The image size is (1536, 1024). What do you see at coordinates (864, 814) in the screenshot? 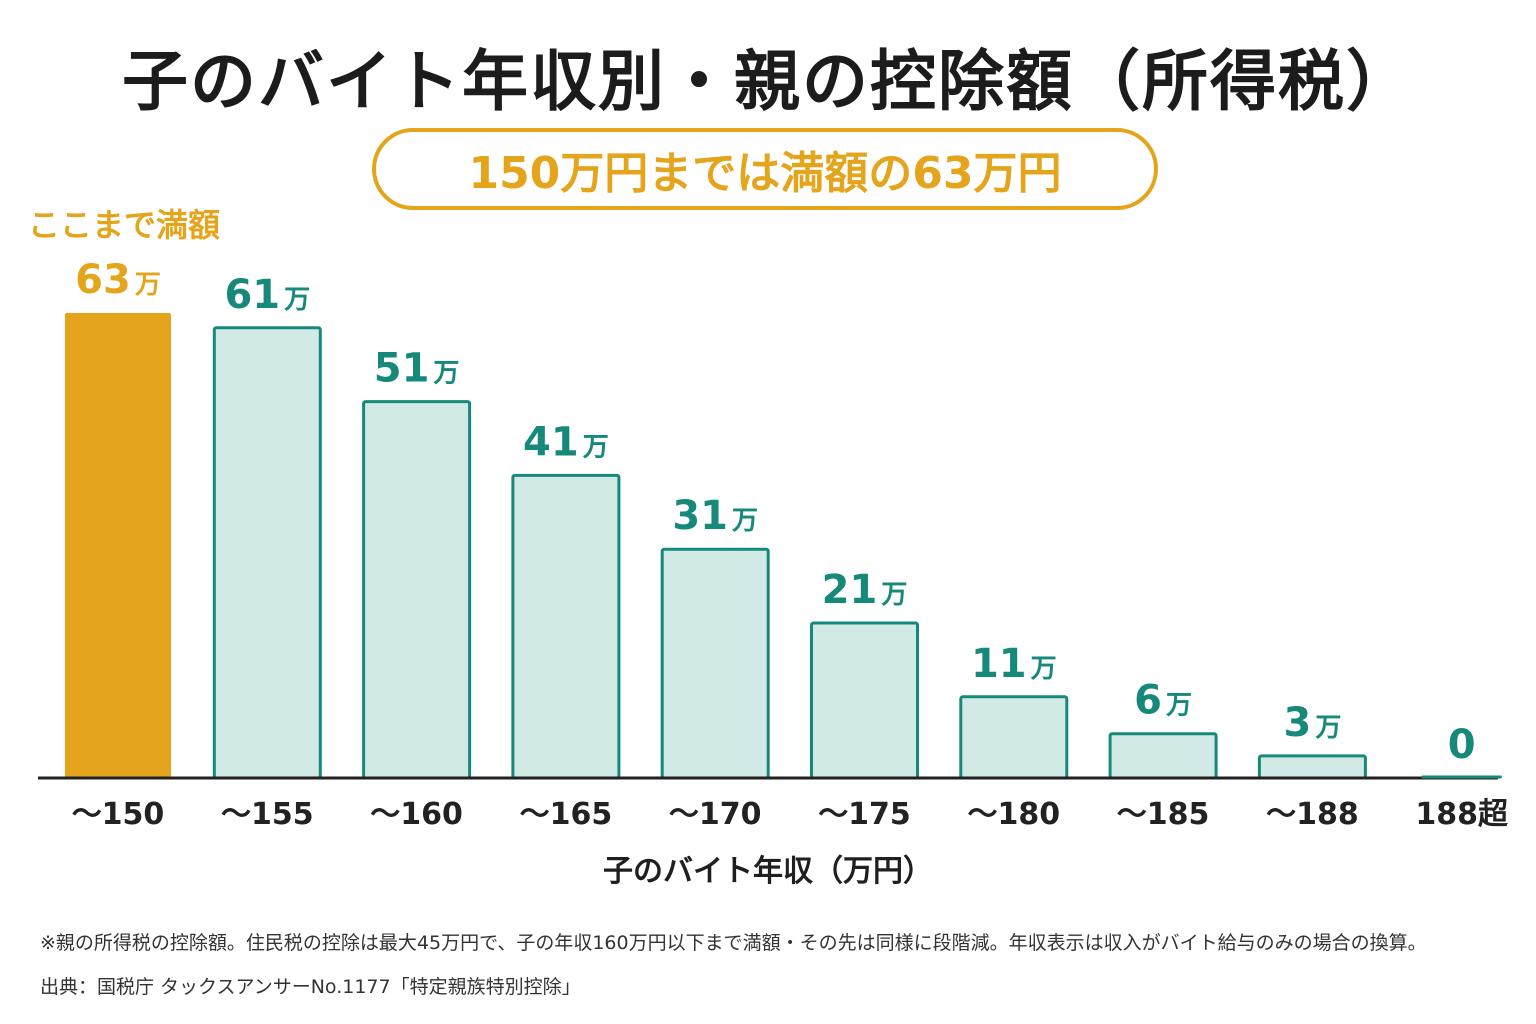
I see `x-tick-label: 〜175` at bounding box center [864, 814].